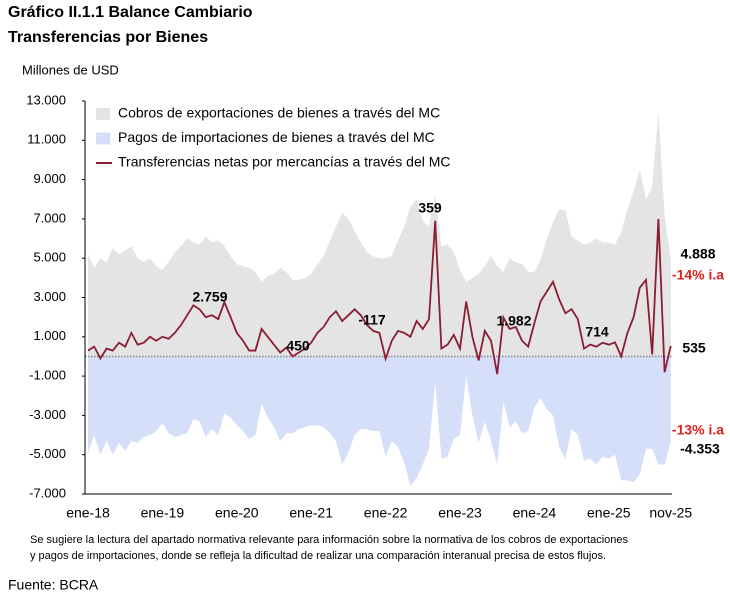 The height and width of the screenshot is (600, 730). What do you see at coordinates (430, 208) in the screenshot?
I see `annotation: 359` at bounding box center [430, 208].